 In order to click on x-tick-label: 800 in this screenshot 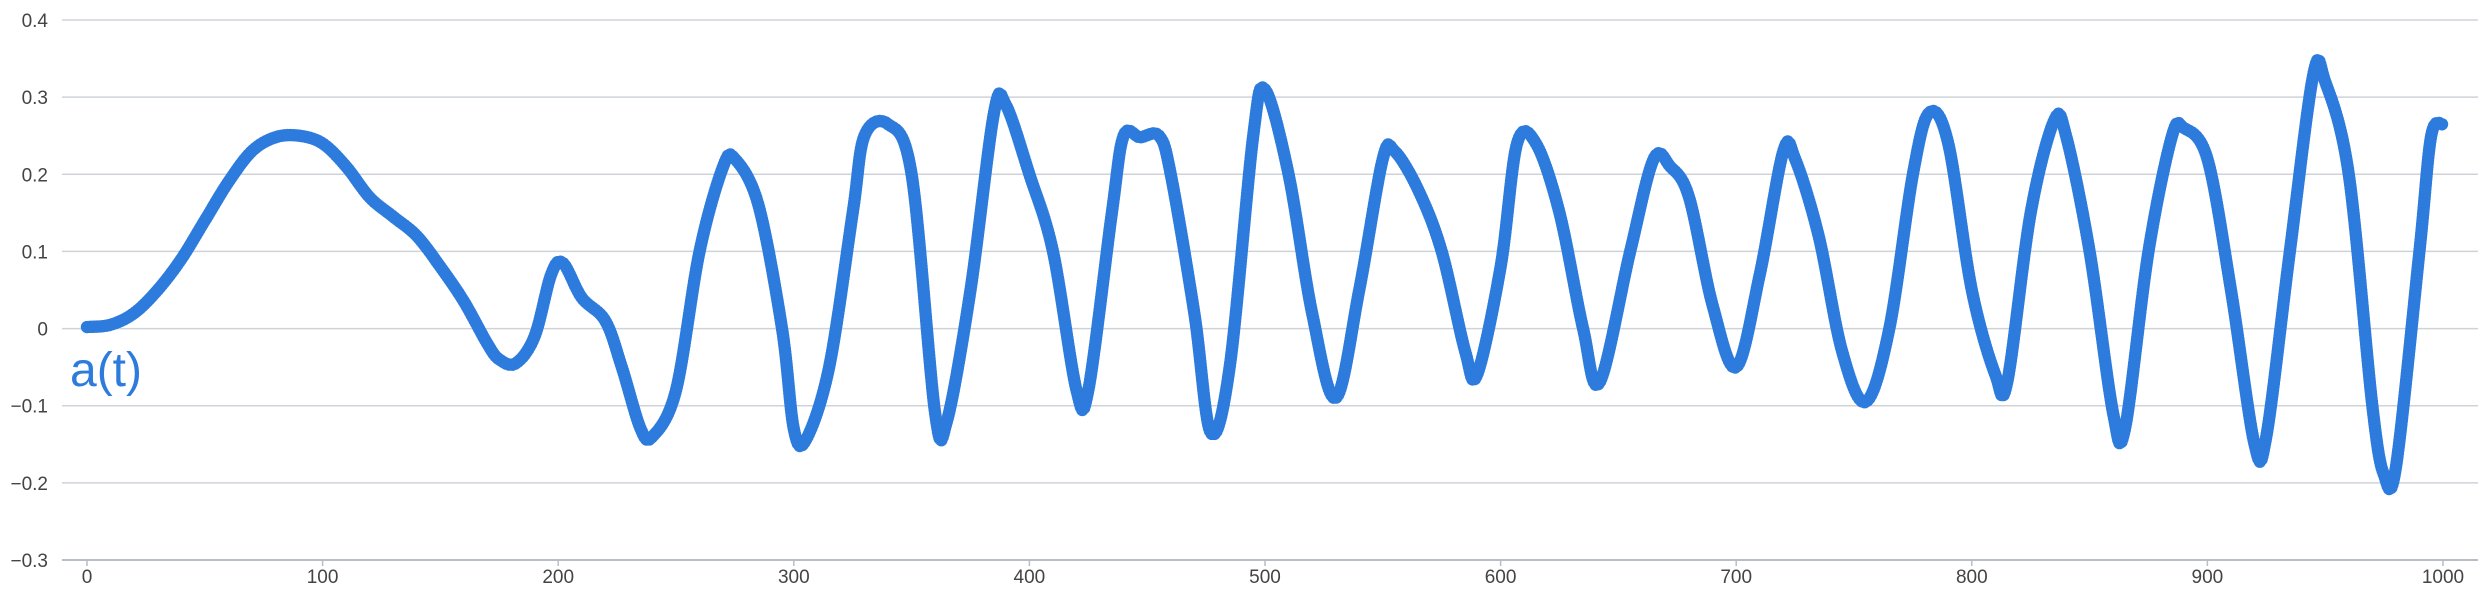, I will do `click(1972, 577)`.